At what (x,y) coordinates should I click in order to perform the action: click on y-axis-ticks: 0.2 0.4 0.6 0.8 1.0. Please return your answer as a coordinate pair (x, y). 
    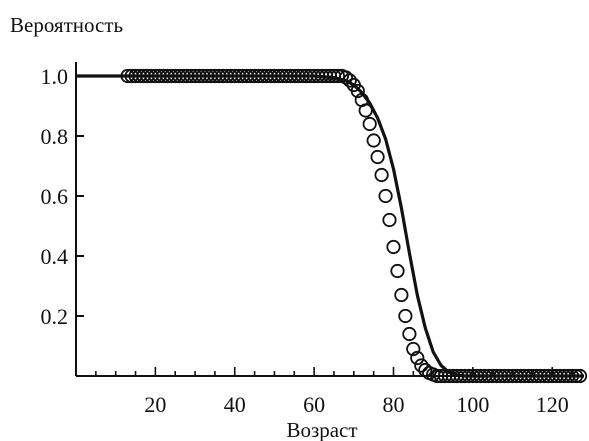
    Looking at the image, I should click on (62, 196).